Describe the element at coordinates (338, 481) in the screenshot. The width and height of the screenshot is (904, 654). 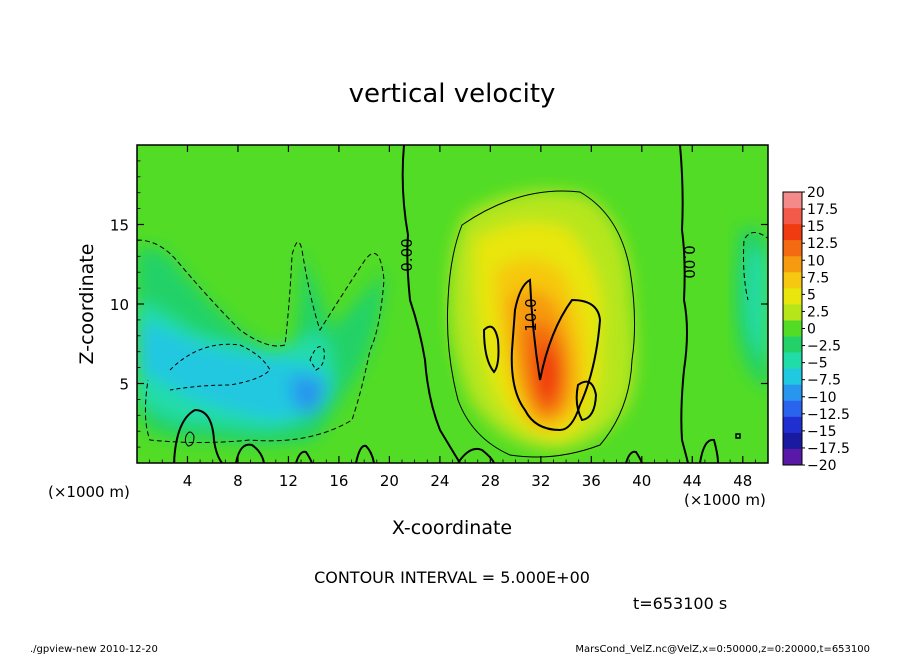
I see `x-tick-label-3: 16` at that location.